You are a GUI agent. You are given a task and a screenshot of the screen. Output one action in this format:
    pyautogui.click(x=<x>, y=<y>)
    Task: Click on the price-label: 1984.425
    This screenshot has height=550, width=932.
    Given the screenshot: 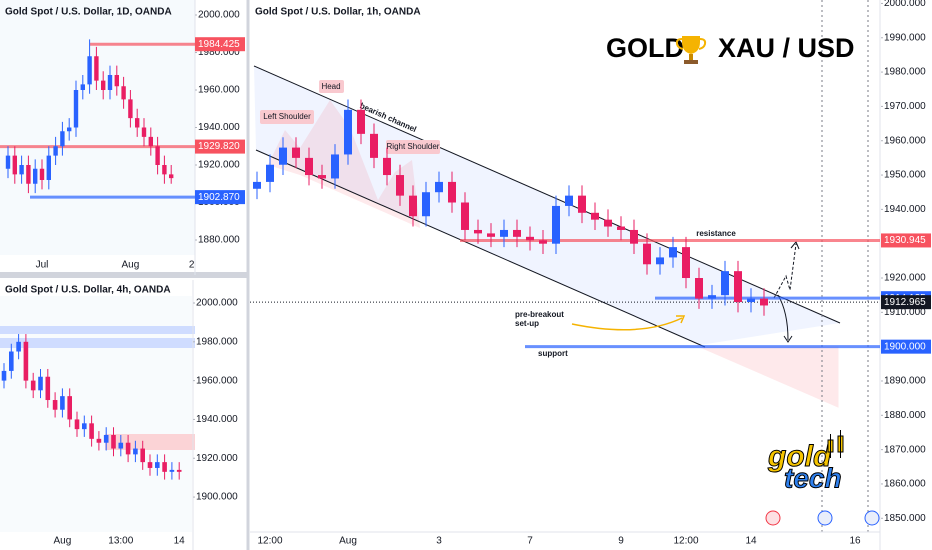 What is the action you would take?
    pyautogui.click(x=219, y=44)
    